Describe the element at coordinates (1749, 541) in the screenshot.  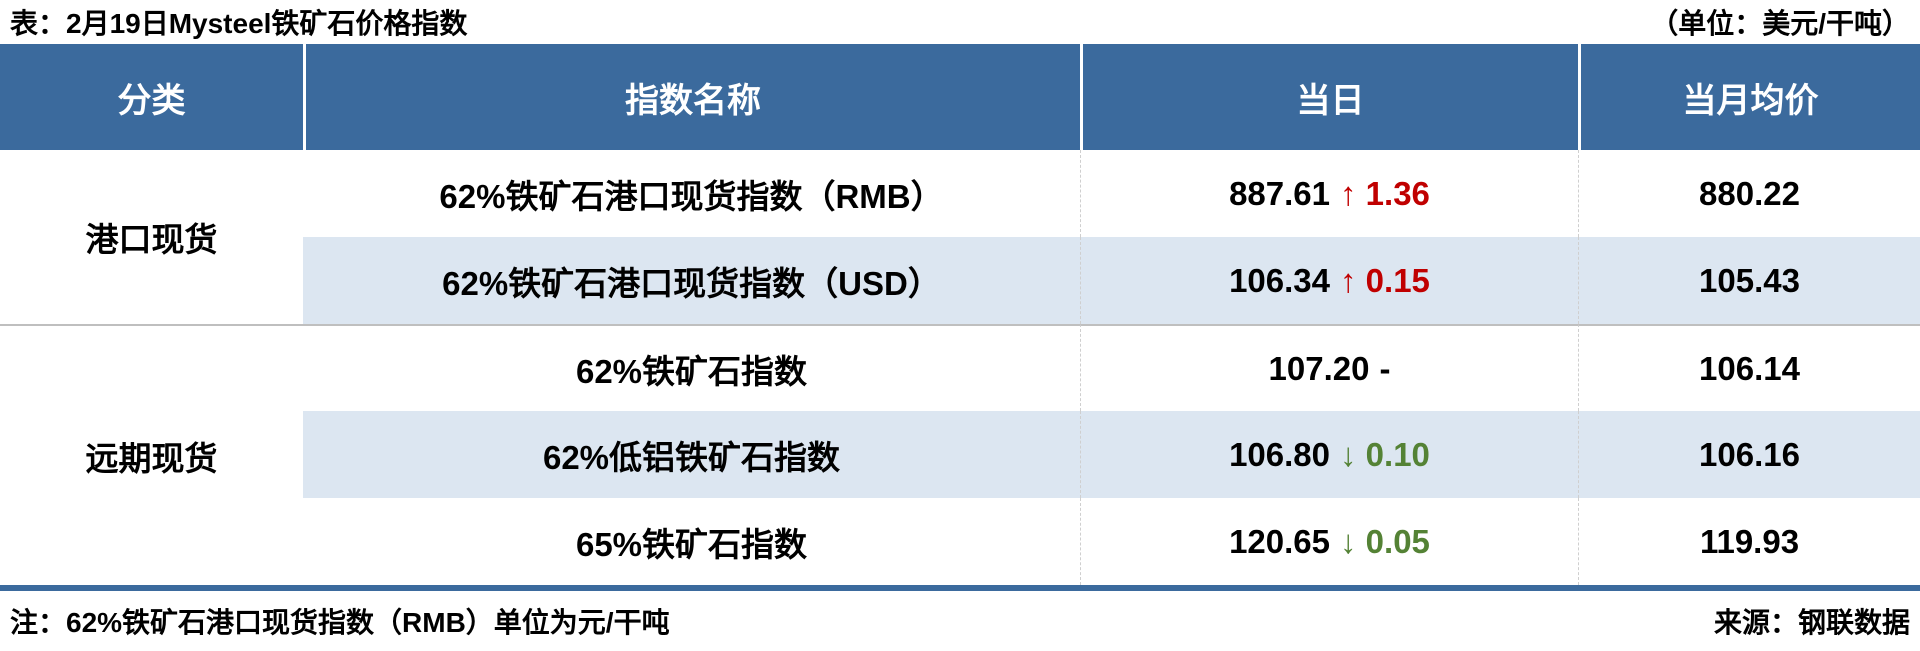
I see `monthly-avg-cell: 119.93` at that location.